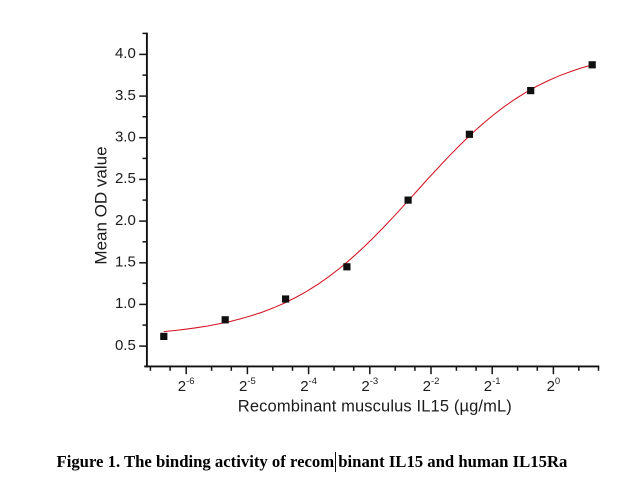  What do you see at coordinates (125, 178) in the screenshot?
I see `svg-text: 2.5` at bounding box center [125, 178].